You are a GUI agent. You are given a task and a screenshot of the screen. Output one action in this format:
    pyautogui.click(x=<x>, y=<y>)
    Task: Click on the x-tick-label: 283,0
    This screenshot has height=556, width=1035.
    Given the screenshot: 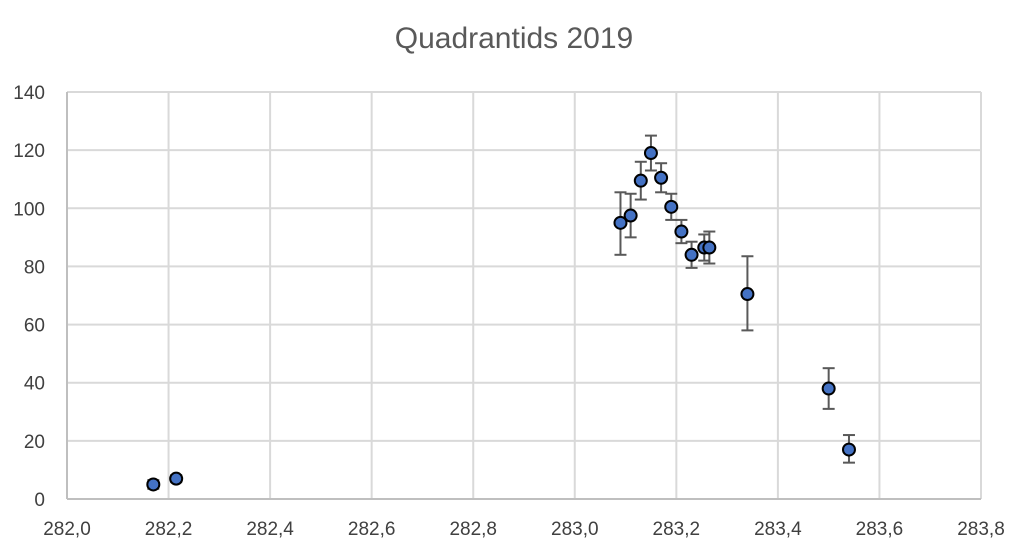 What is the action you would take?
    pyautogui.click(x=575, y=529)
    